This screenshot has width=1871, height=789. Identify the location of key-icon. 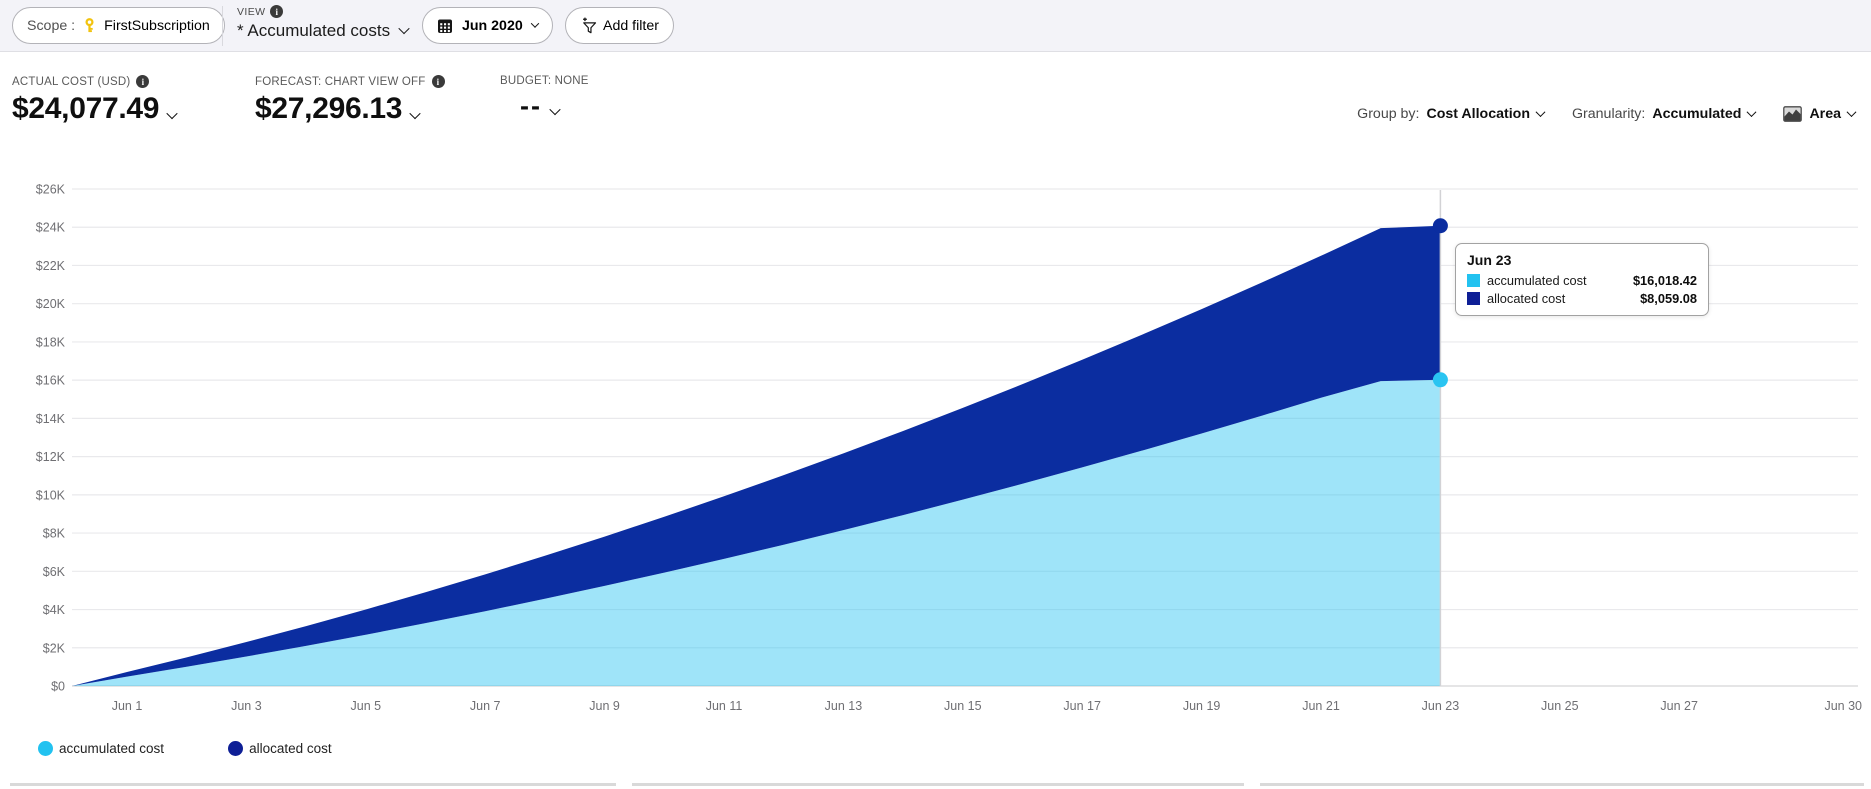
(89, 25).